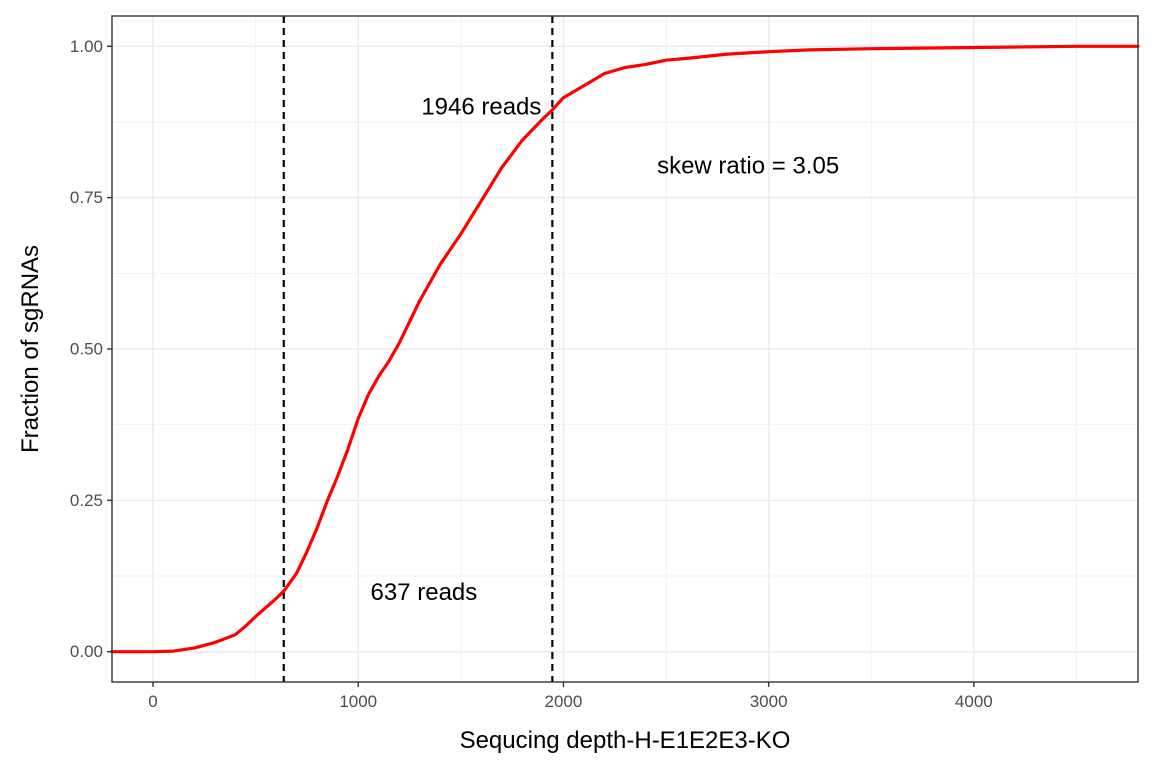 The height and width of the screenshot is (765, 1152). I want to click on x-tick-label: 3000, so click(769, 701).